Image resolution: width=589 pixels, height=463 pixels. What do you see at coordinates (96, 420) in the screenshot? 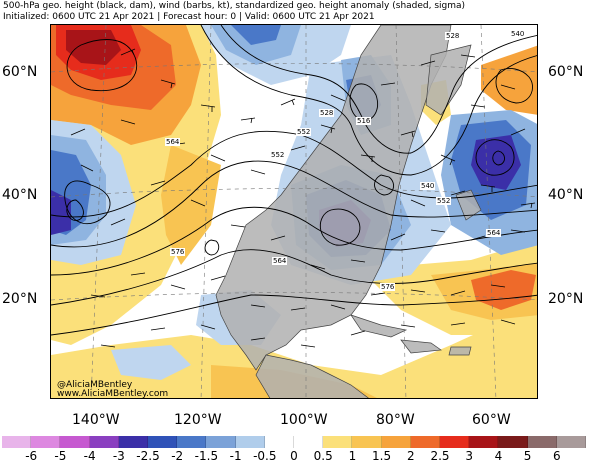
I see `lon-label-140w: 140°W` at bounding box center [96, 420].